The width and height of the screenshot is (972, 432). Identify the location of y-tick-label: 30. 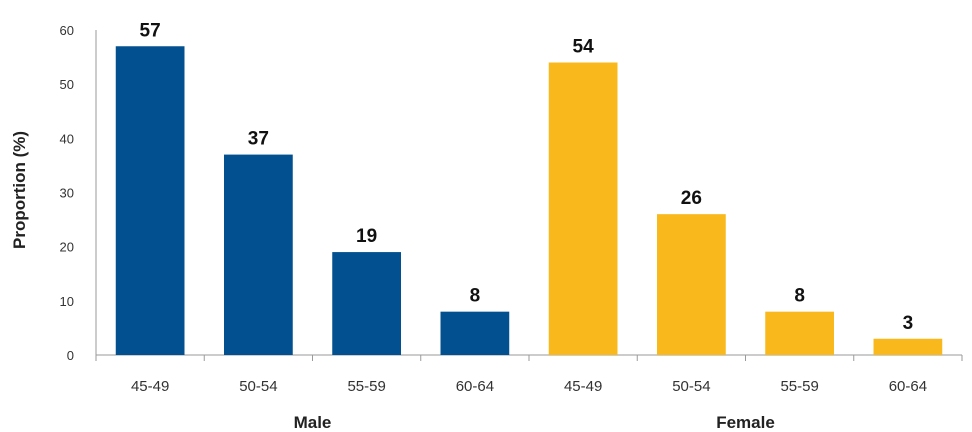
(67, 193).